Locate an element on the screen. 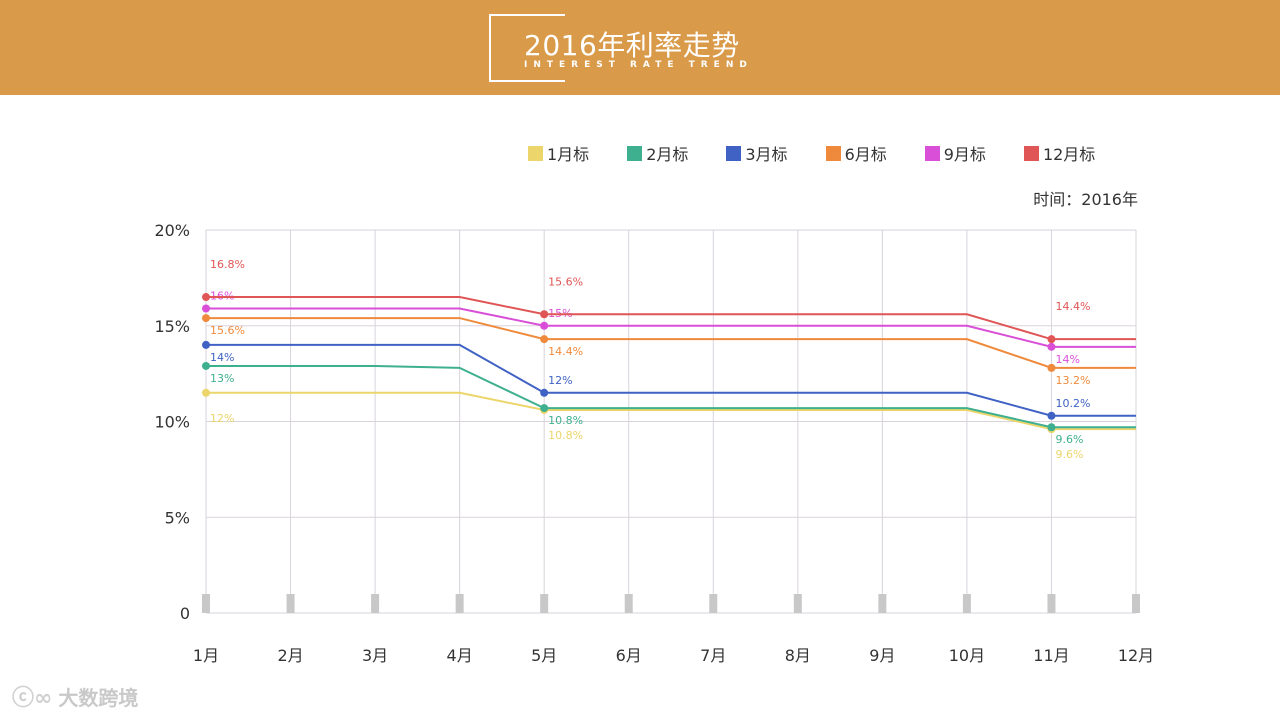 This screenshot has height=718, width=1280. x-tick-label: 11月 is located at coordinates (1051, 655).